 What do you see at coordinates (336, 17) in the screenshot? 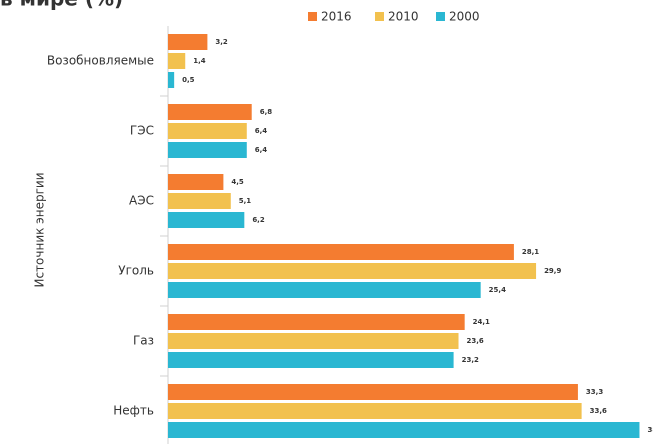
I see `legend-label: 2016` at bounding box center [336, 17].